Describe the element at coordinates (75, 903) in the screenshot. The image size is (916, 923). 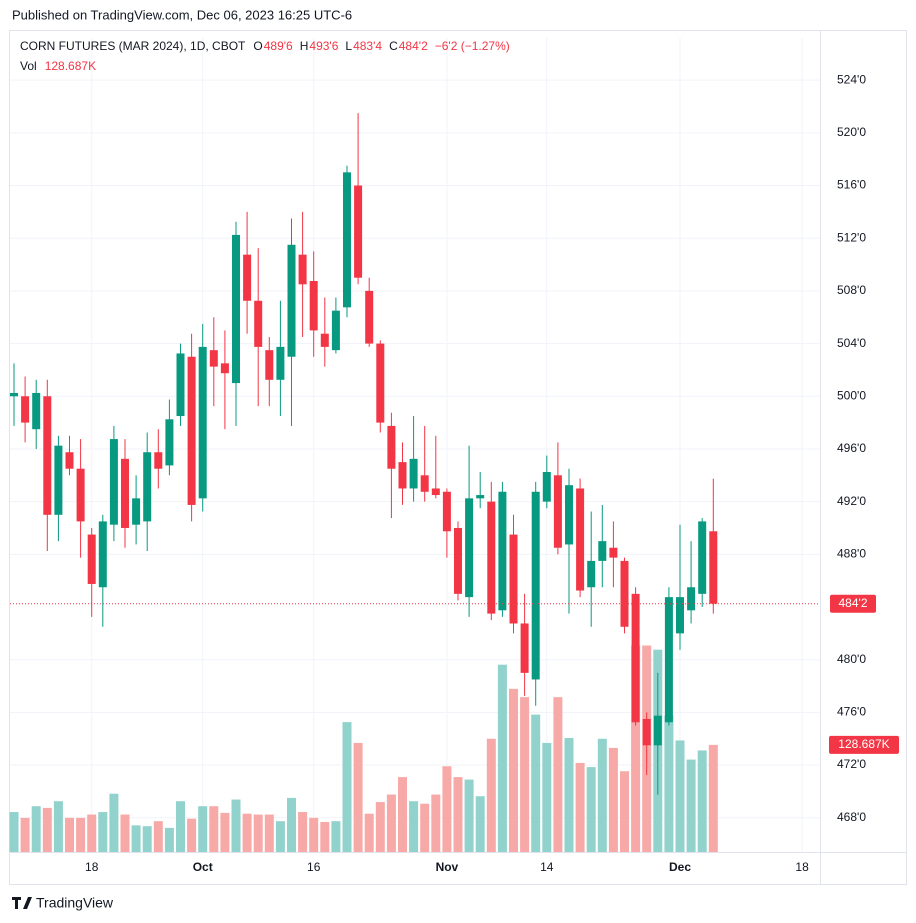
I see `brand-name: TradingView` at that location.